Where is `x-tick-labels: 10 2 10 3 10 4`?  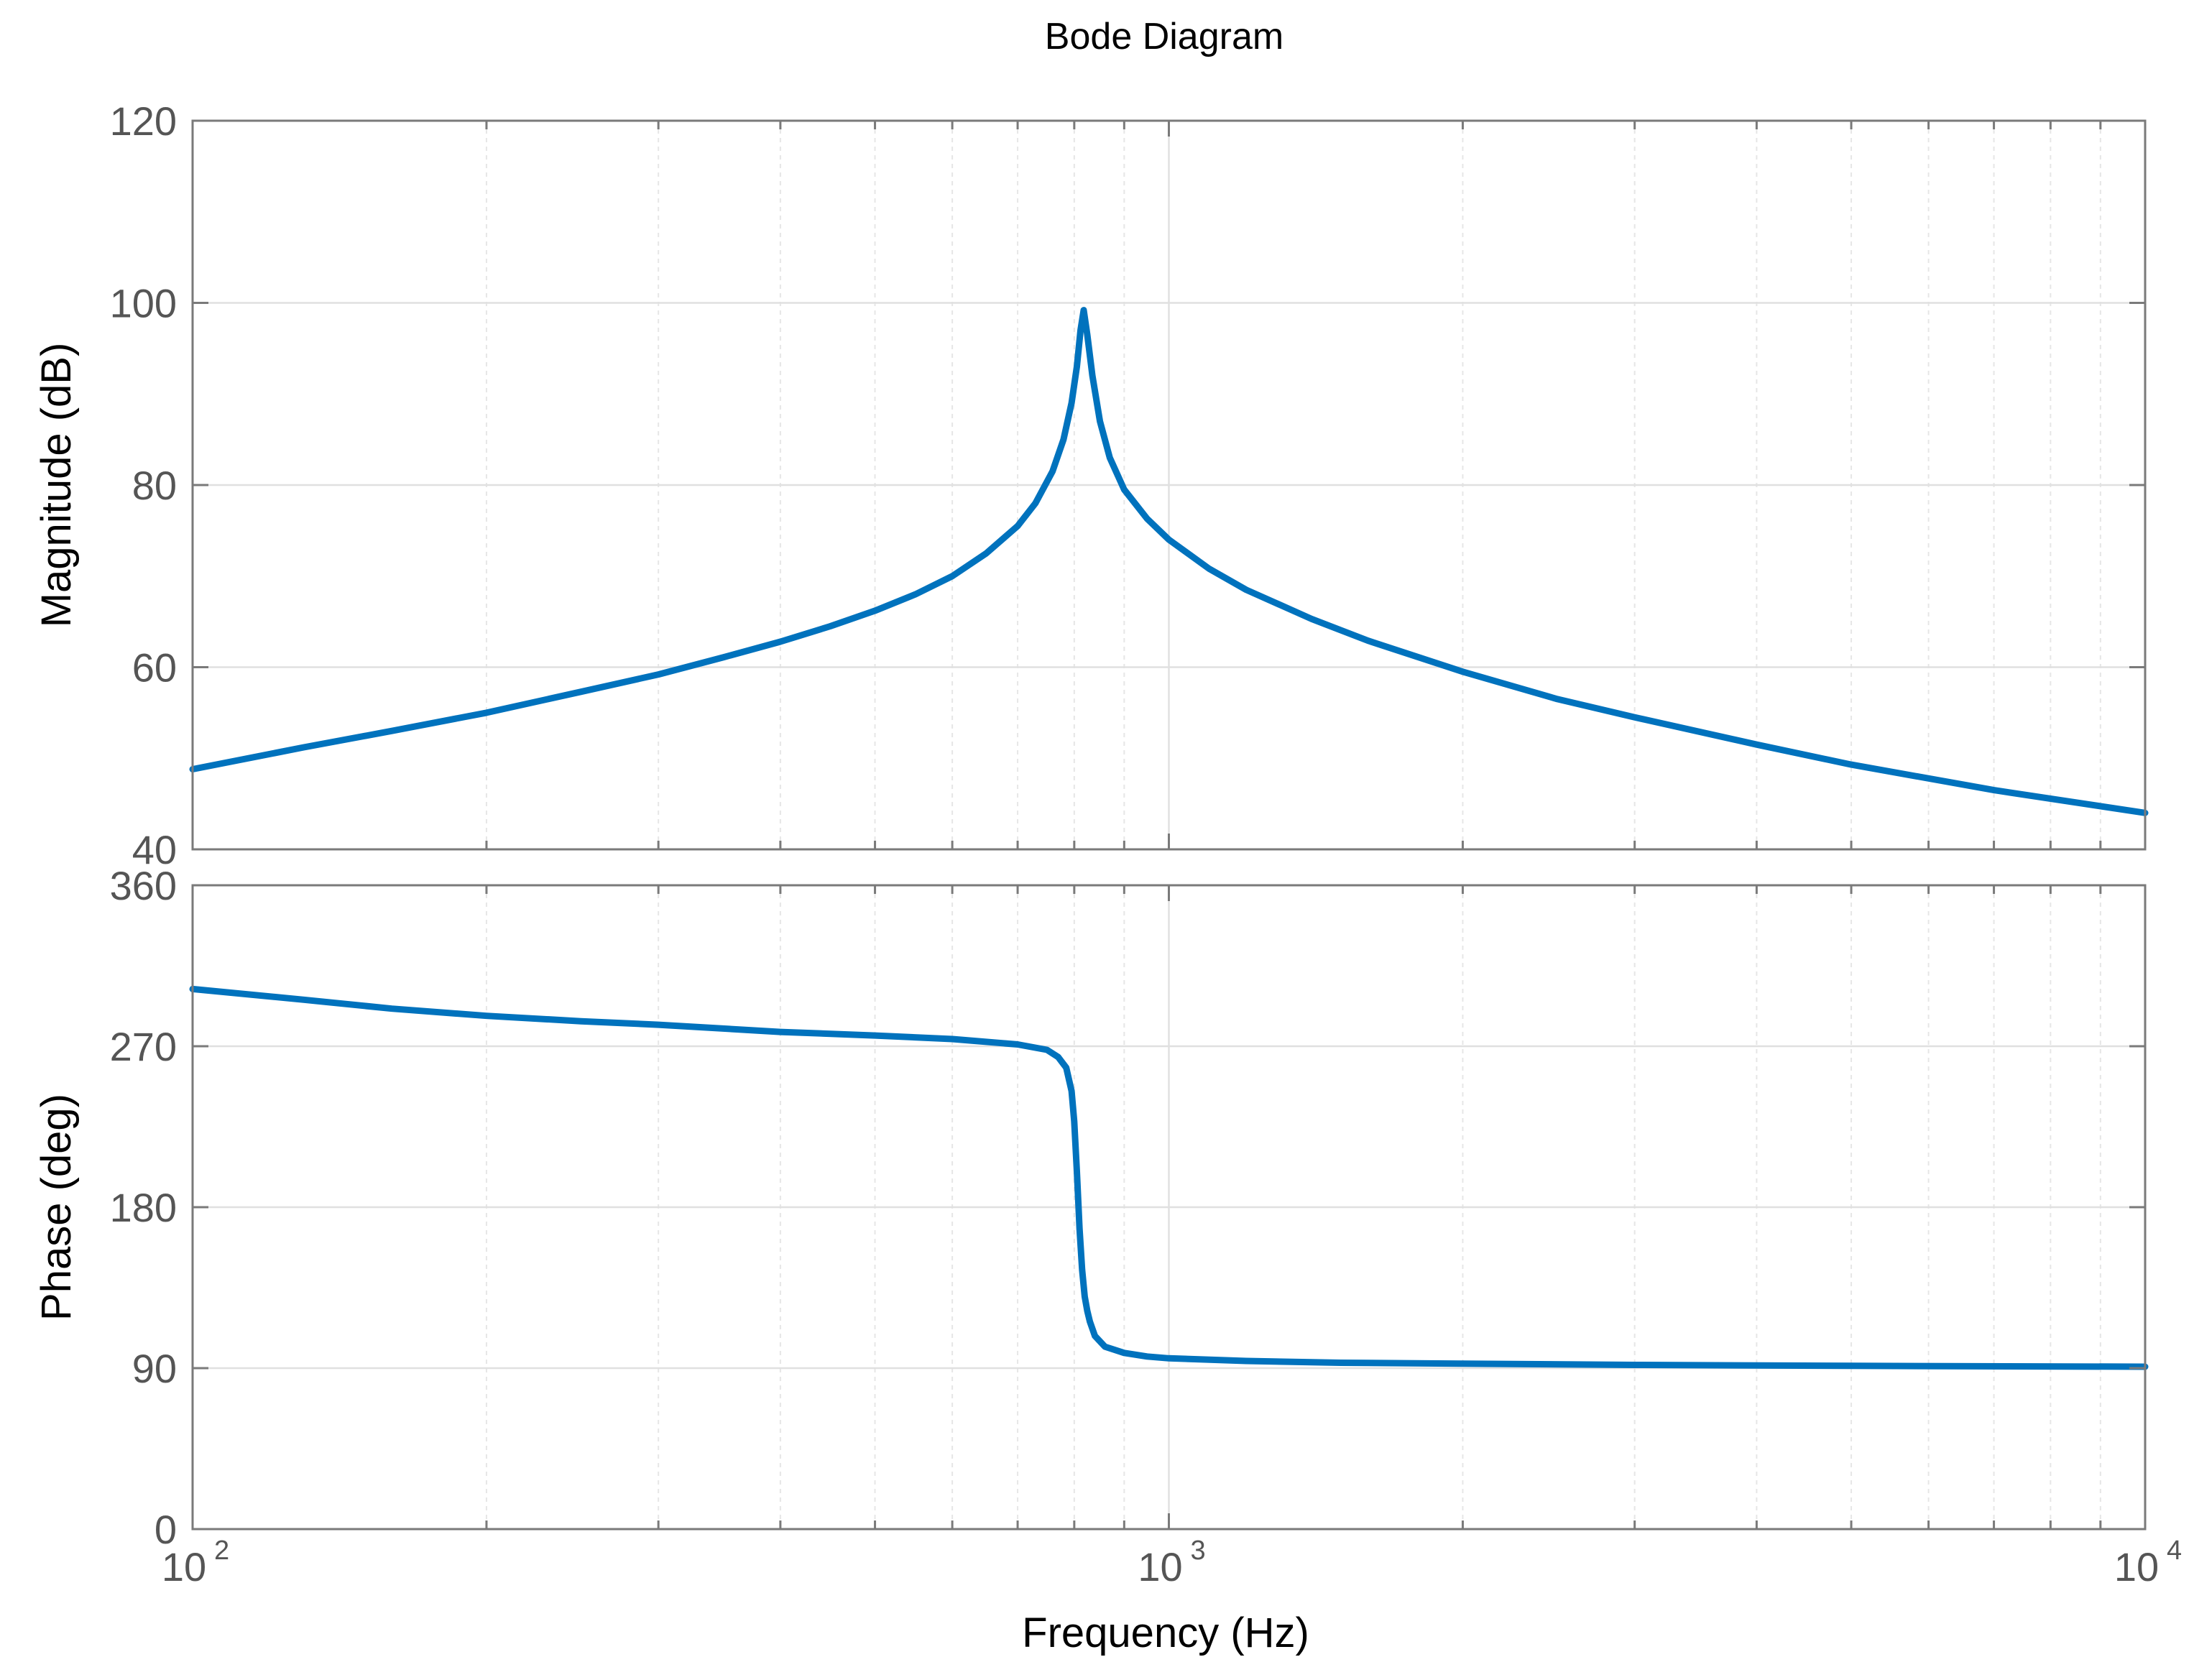 x-tick-labels: 10 2 10 3 10 4 is located at coordinates (1172, 1562).